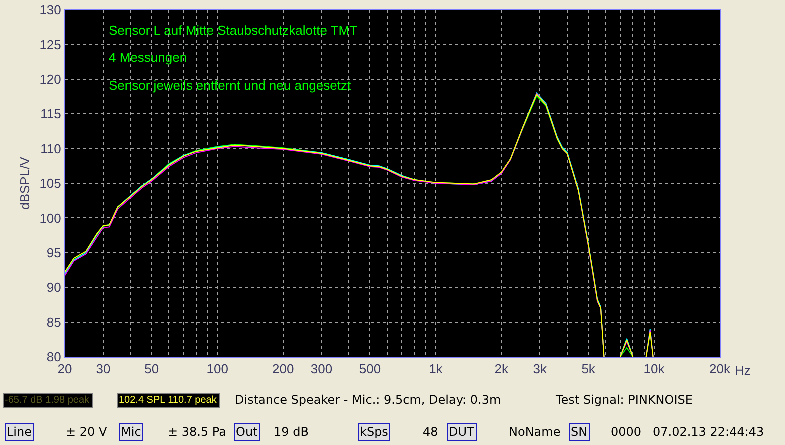 Image resolution: width=785 pixels, height=445 pixels. Describe the element at coordinates (626, 432) in the screenshot. I see `text: 0000` at that location.